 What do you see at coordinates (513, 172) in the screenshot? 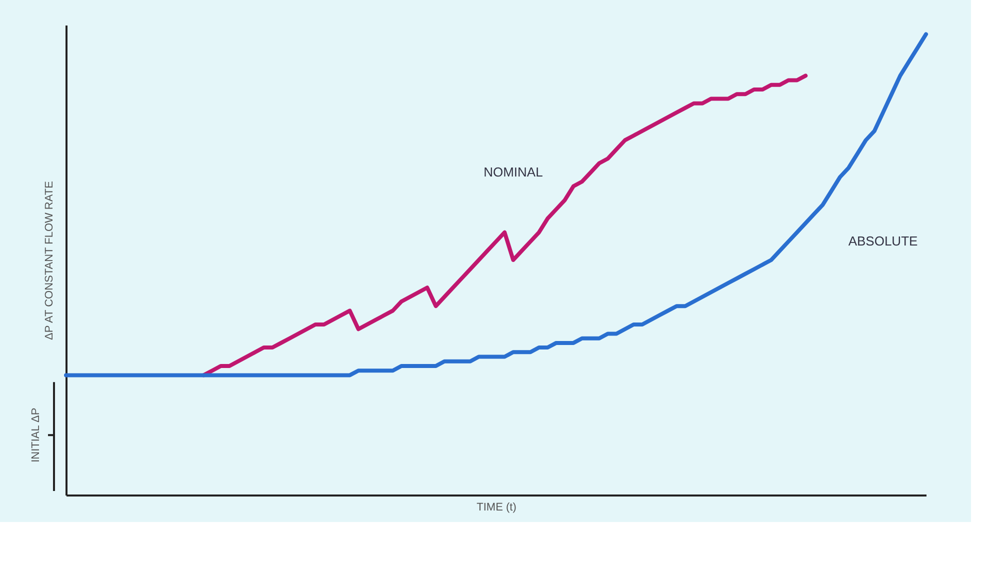
I see `text: NOMINAL` at bounding box center [513, 172].